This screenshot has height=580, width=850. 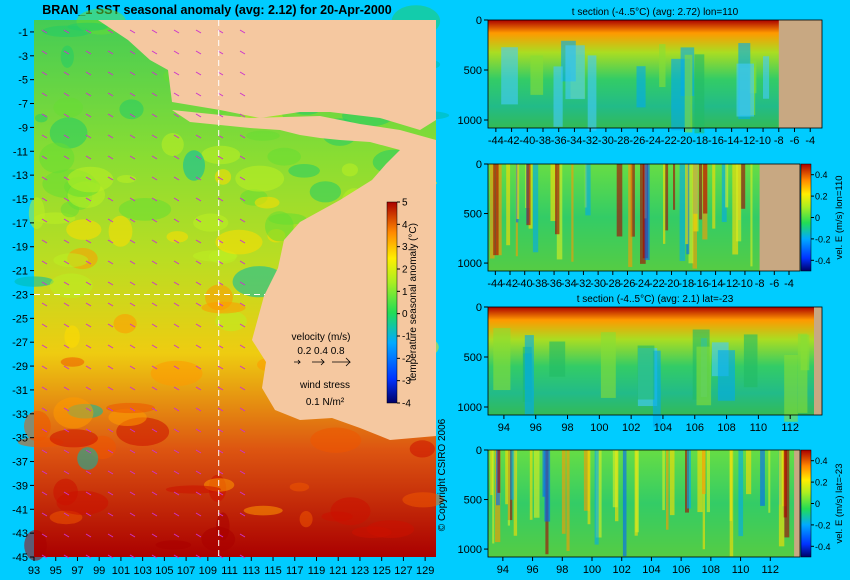 I want to click on map-y-tick-label: -35, so click(x=20, y=439).